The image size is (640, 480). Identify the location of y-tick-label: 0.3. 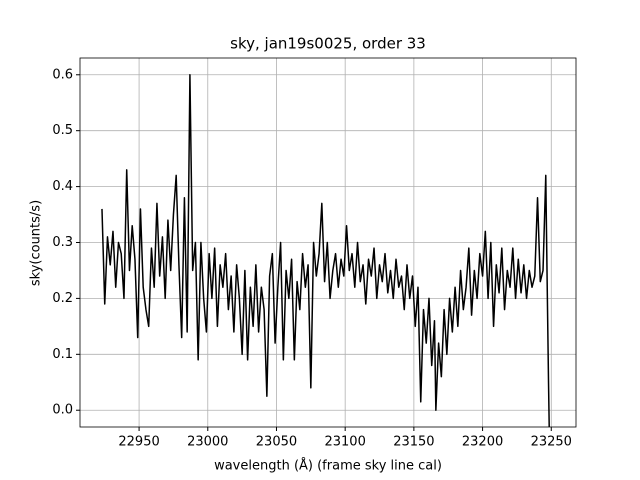
(62, 242).